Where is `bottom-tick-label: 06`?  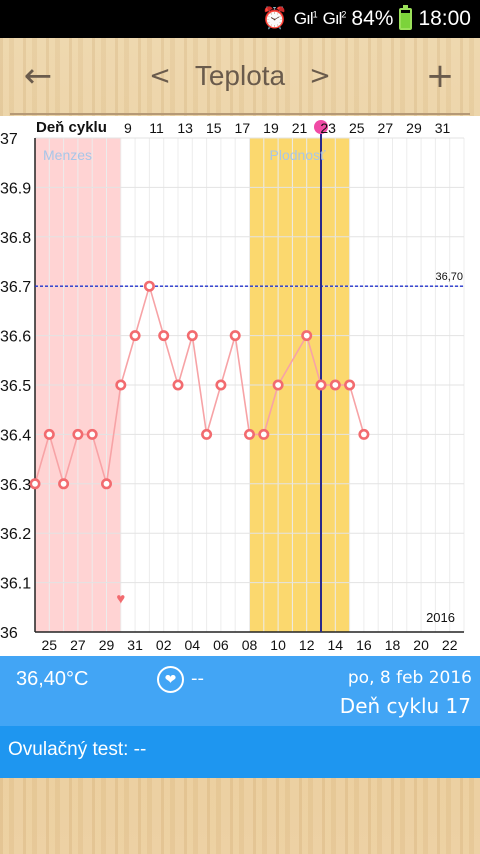 bottom-tick-label: 06 is located at coordinates (221, 645).